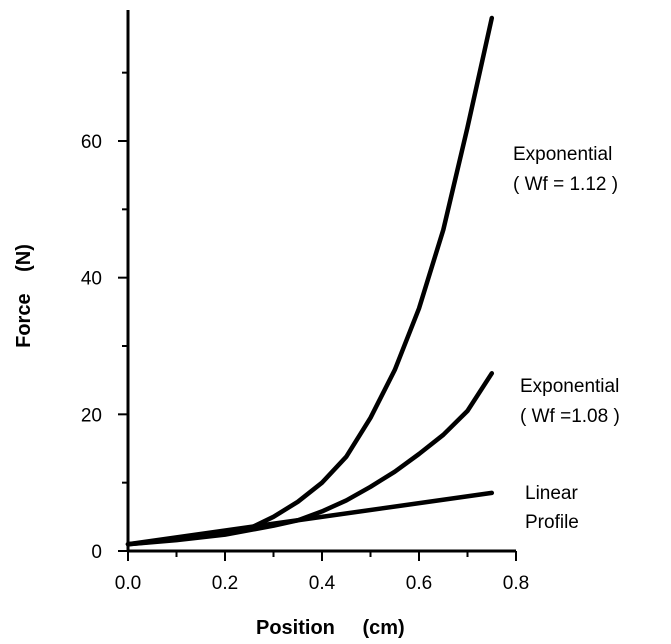 The width and height of the screenshot is (671, 644). I want to click on y-axis-title: Force (N), so click(24, 296).